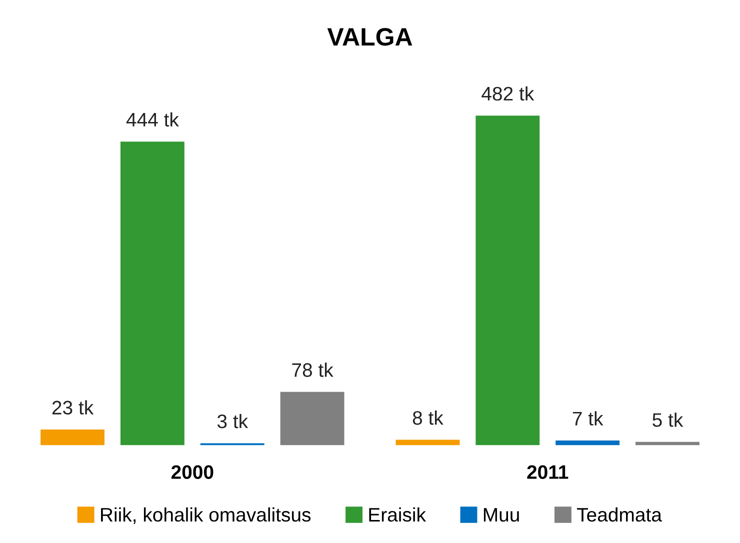 This screenshot has width=740, height=543. I want to click on x-tick-label: 2011, so click(547, 472).